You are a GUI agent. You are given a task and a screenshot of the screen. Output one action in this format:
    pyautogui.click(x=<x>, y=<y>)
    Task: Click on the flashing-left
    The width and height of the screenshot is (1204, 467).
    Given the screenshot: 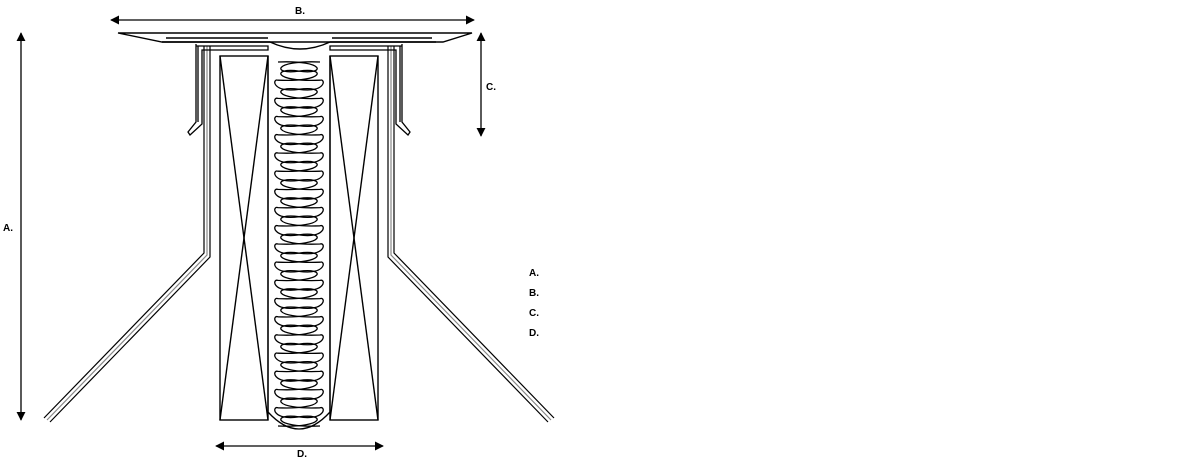 What is the action you would take?
    pyautogui.click(x=127, y=234)
    